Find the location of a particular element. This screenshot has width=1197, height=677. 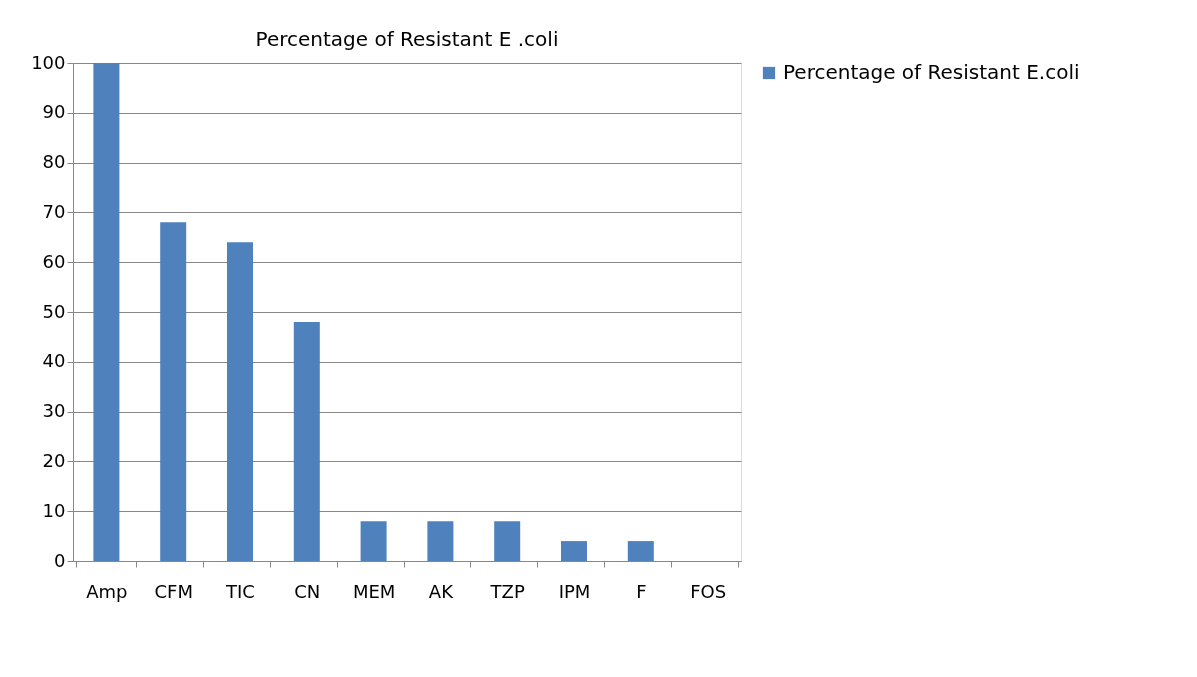

y-tick-label: 0 is located at coordinates (60, 560).